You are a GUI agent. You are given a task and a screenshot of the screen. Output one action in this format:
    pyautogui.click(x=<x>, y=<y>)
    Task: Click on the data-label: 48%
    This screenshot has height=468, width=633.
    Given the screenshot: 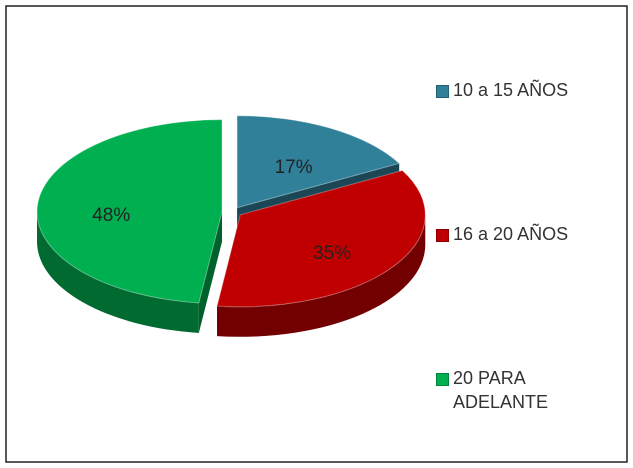 What is the action you would take?
    pyautogui.click(x=111, y=215)
    